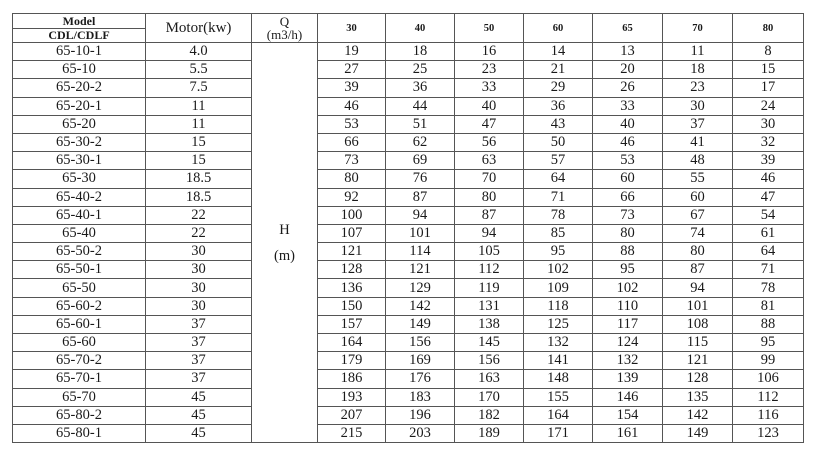  I want to click on head-value-cell: 215, so click(351, 433).